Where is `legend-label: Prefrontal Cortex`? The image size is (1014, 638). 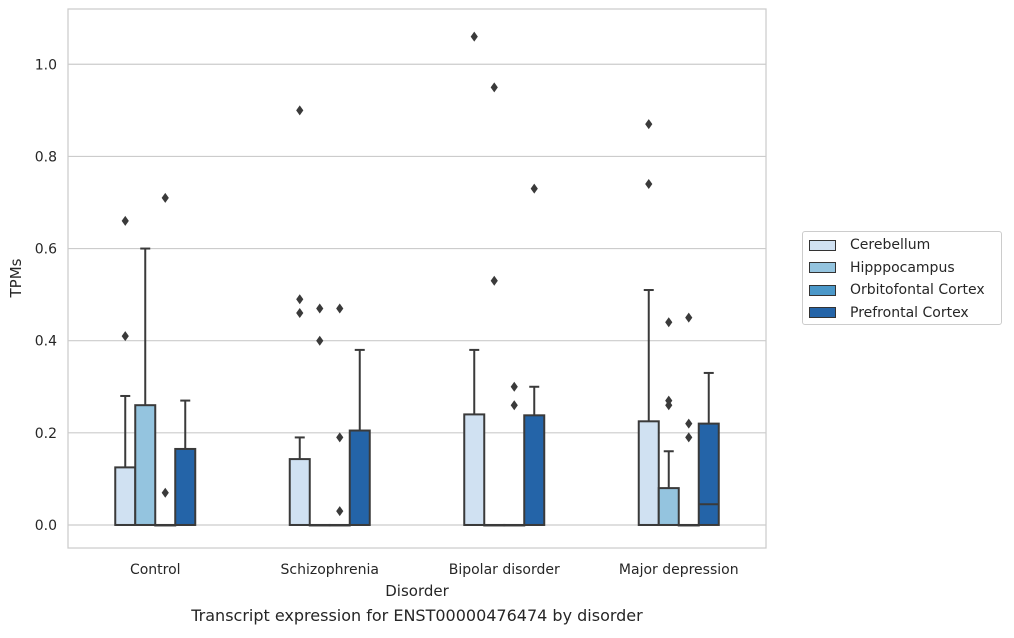
legend-label: Prefrontal Cortex is located at coordinates (909, 312).